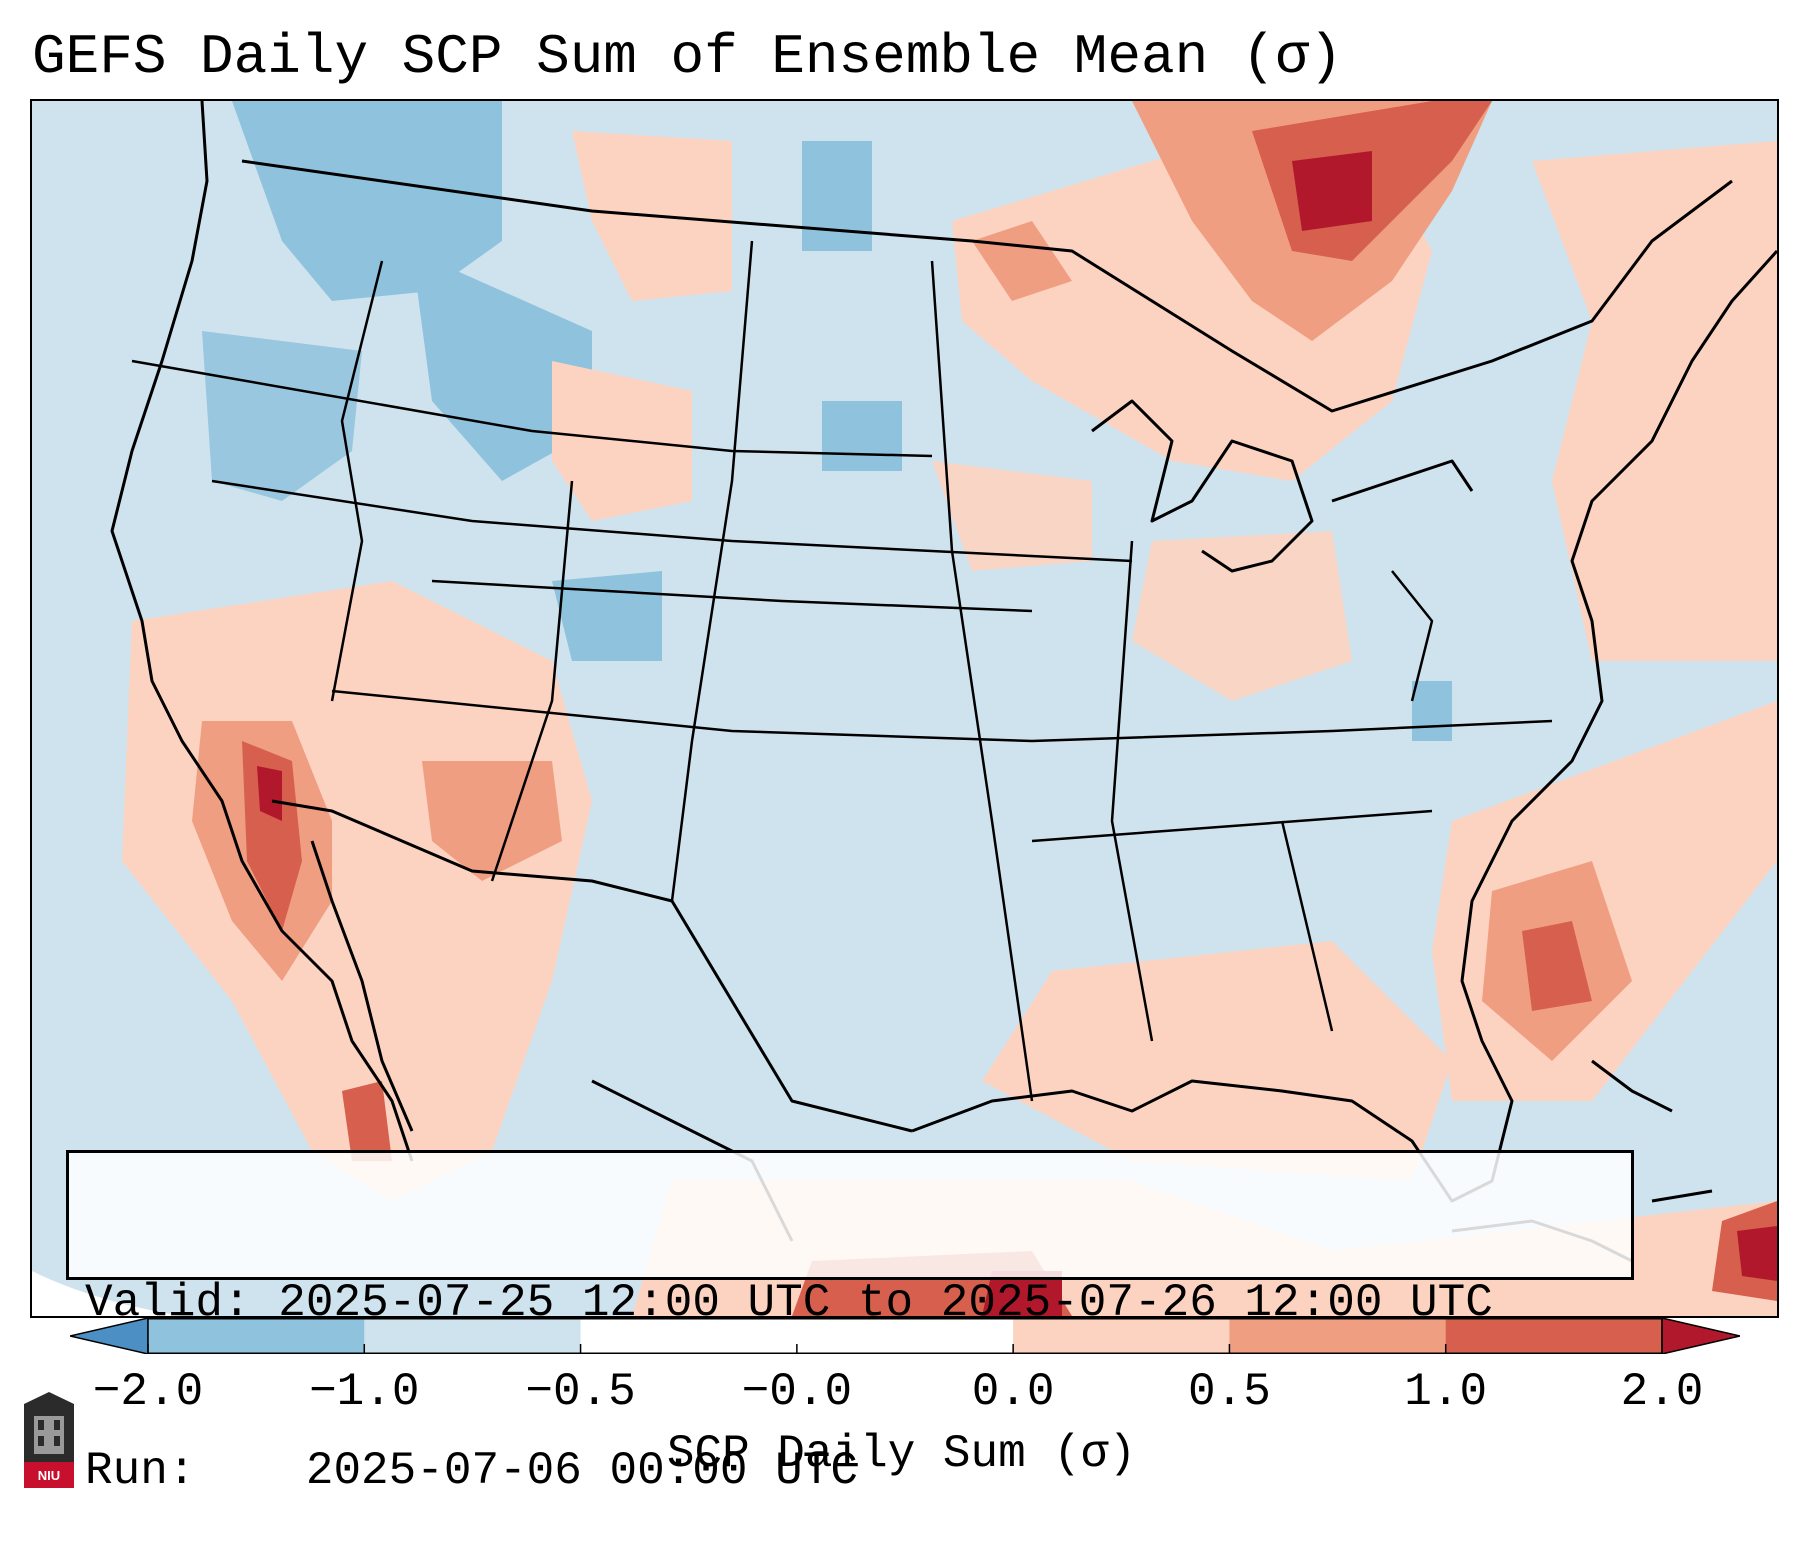  Describe the element at coordinates (1446, 1392) in the screenshot. I see `colorbar-tick-label: 1.0` at that location.